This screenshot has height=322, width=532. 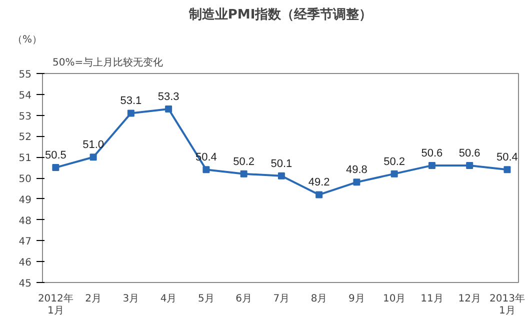 I want to click on x-tick-label: 3月, so click(x=131, y=299).